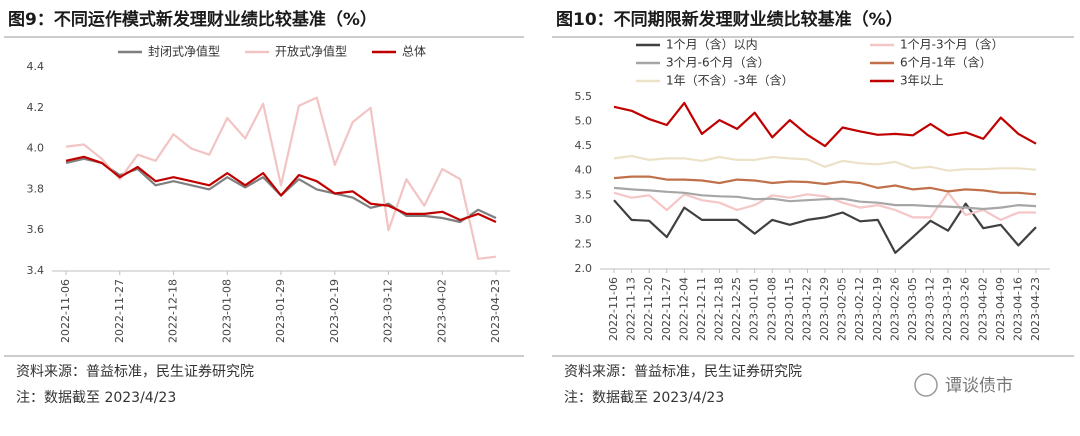 This screenshot has height=436, width=1080. What do you see at coordinates (631, 309) in the screenshot?
I see `x-tick-label: 2022-11-13` at bounding box center [631, 309].